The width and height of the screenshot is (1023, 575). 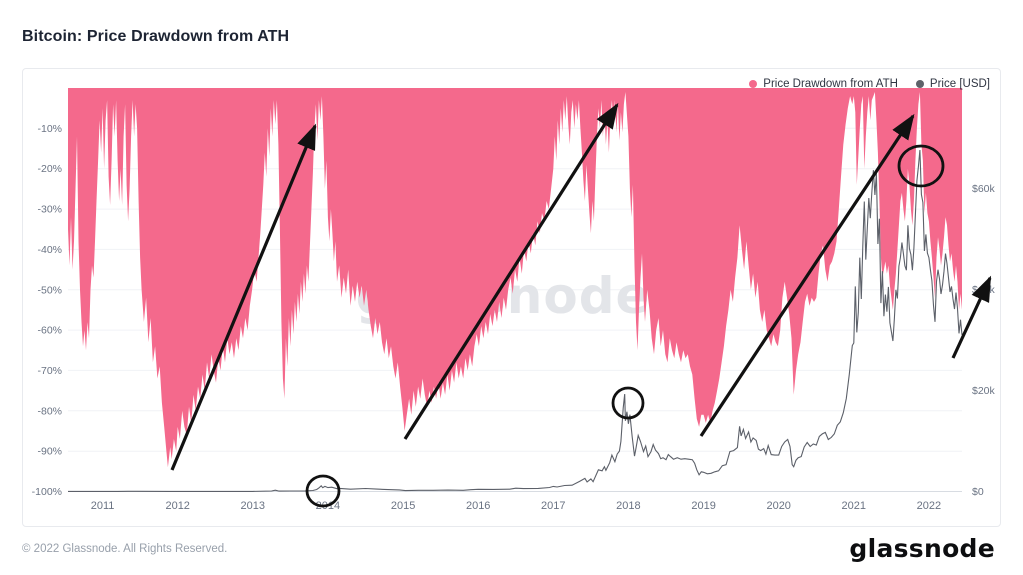 I want to click on footer-copyright: © 2022 Glassnode. All Rights Reserved., so click(x=125, y=549).